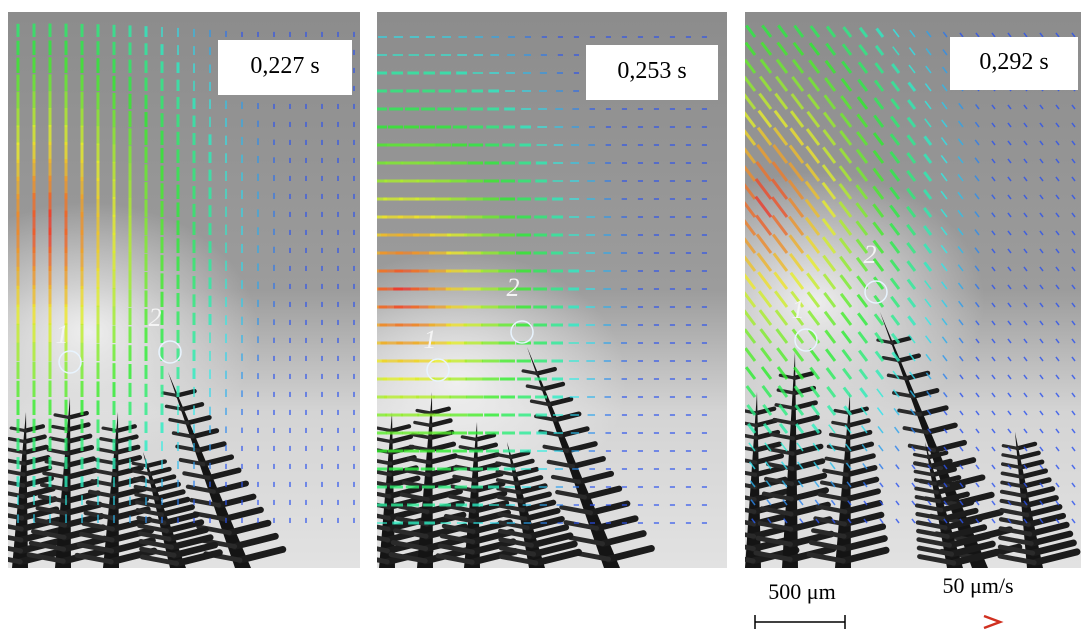 The height and width of the screenshot is (630, 1084). Describe the element at coordinates (993, 622) in the screenshot. I see `velocity-arrow-head` at that location.